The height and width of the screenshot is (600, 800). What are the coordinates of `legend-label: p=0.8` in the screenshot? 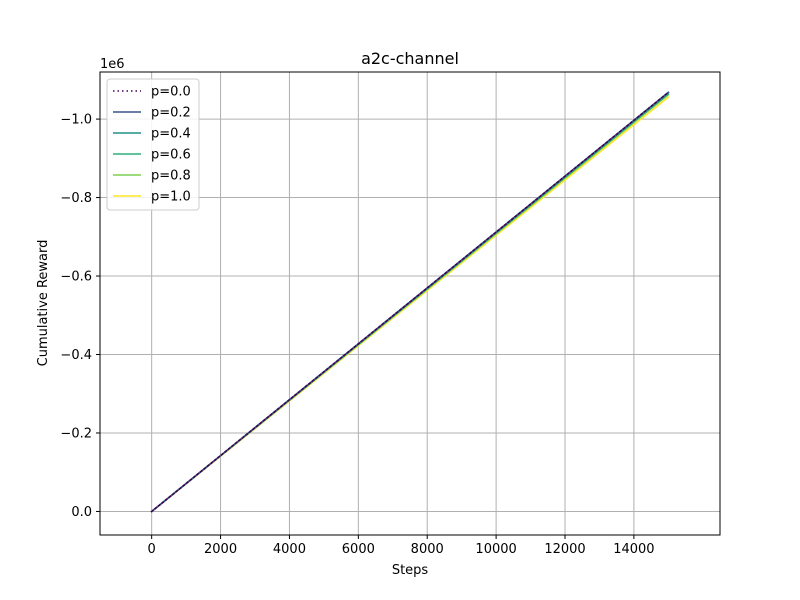 It's located at (171, 176).